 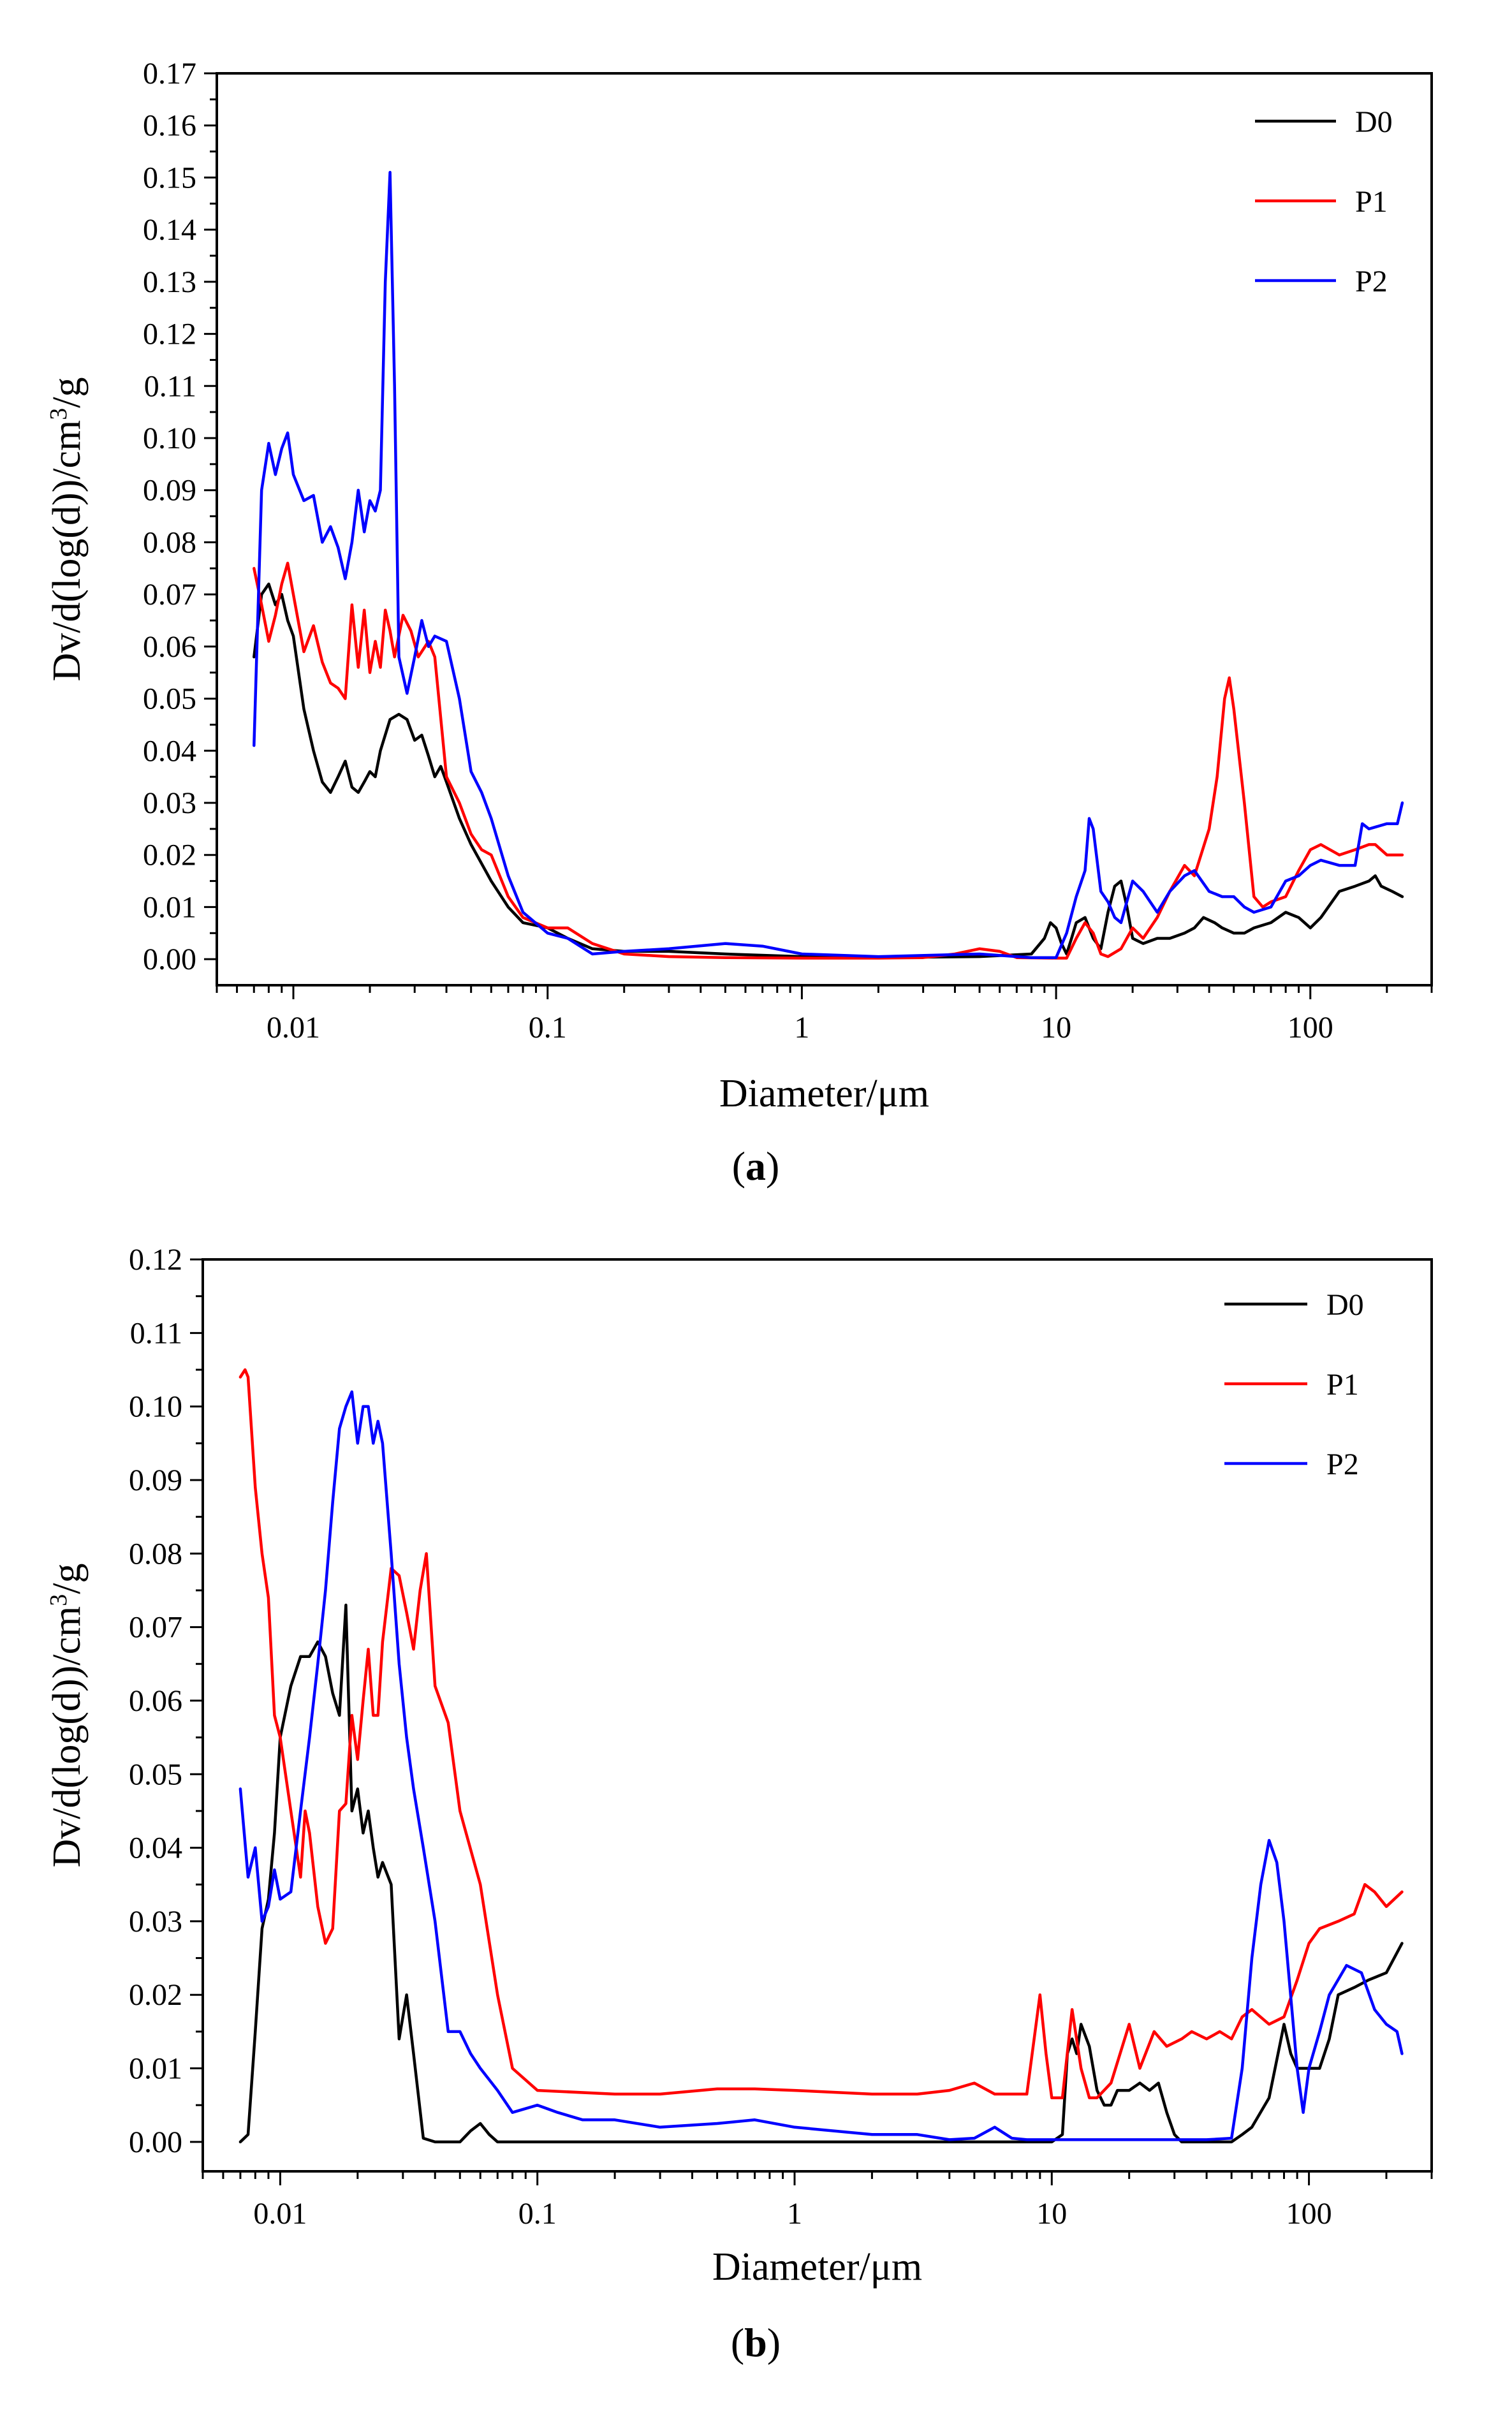 What do you see at coordinates (169, 230) in the screenshot?
I see `y-tick-label: 0.14` at bounding box center [169, 230].